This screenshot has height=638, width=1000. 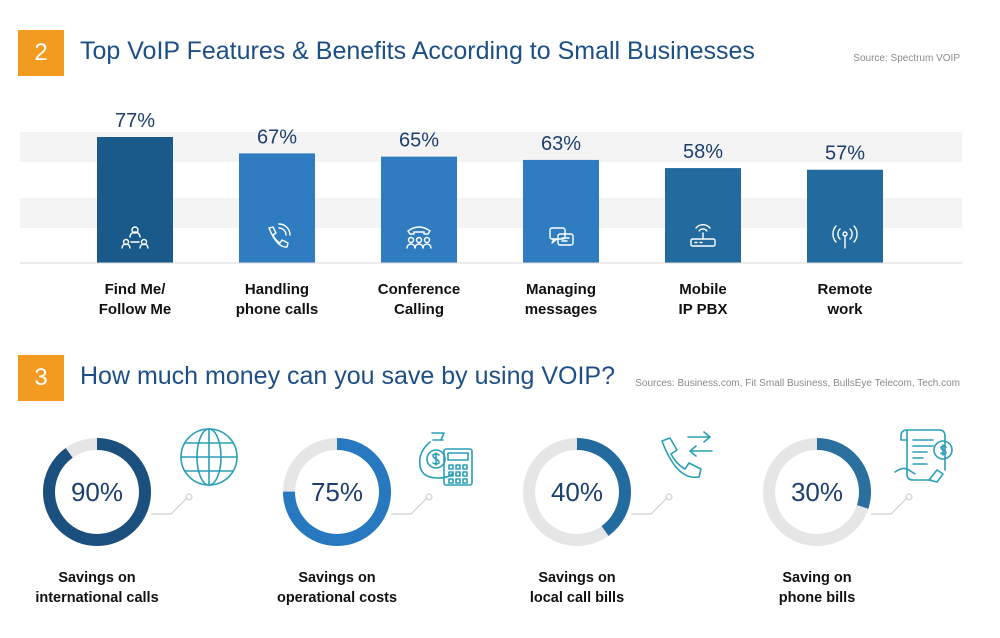 I want to click on bar-category-label: Mobile IP PBX, so click(x=703, y=300).